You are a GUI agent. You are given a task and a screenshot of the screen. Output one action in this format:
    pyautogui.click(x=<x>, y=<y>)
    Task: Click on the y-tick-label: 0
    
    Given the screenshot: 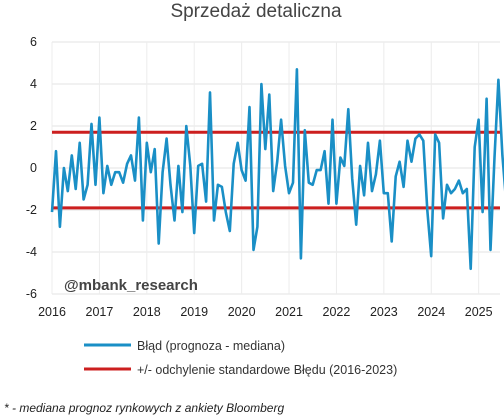 What is the action you would take?
    pyautogui.click(x=33, y=168)
    